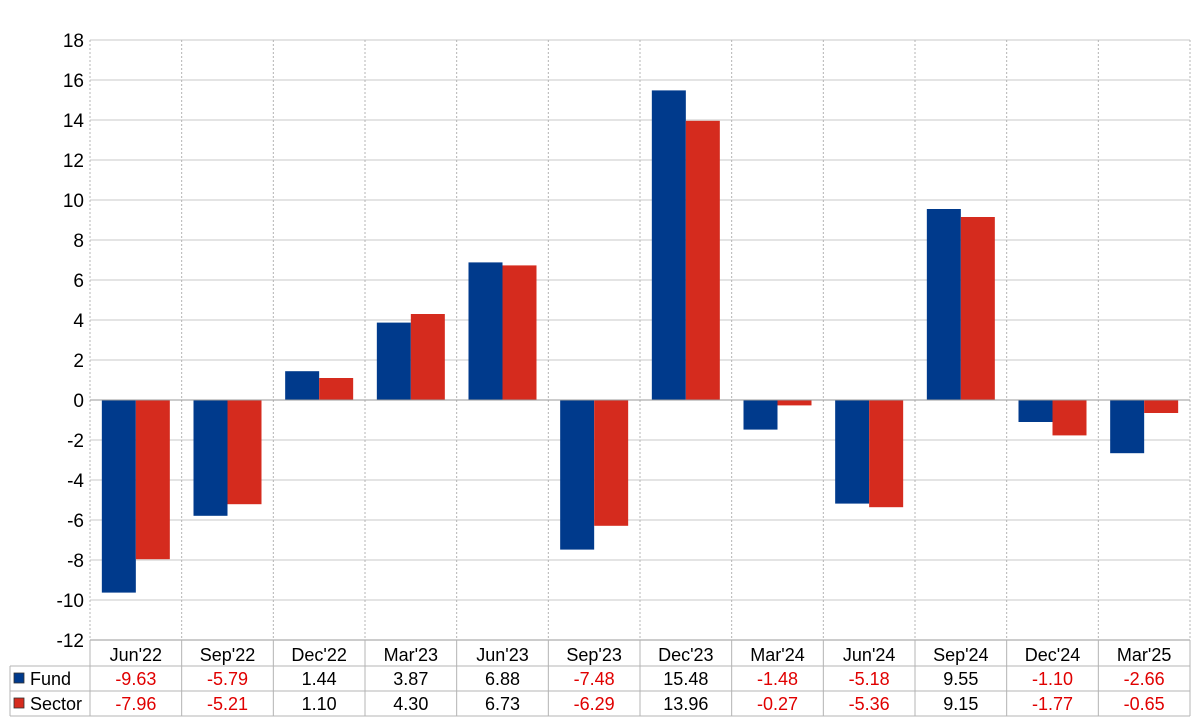 This screenshot has width=1200, height=725. Describe the element at coordinates (73, 81) in the screenshot. I see `y-tick-label: 16` at that location.